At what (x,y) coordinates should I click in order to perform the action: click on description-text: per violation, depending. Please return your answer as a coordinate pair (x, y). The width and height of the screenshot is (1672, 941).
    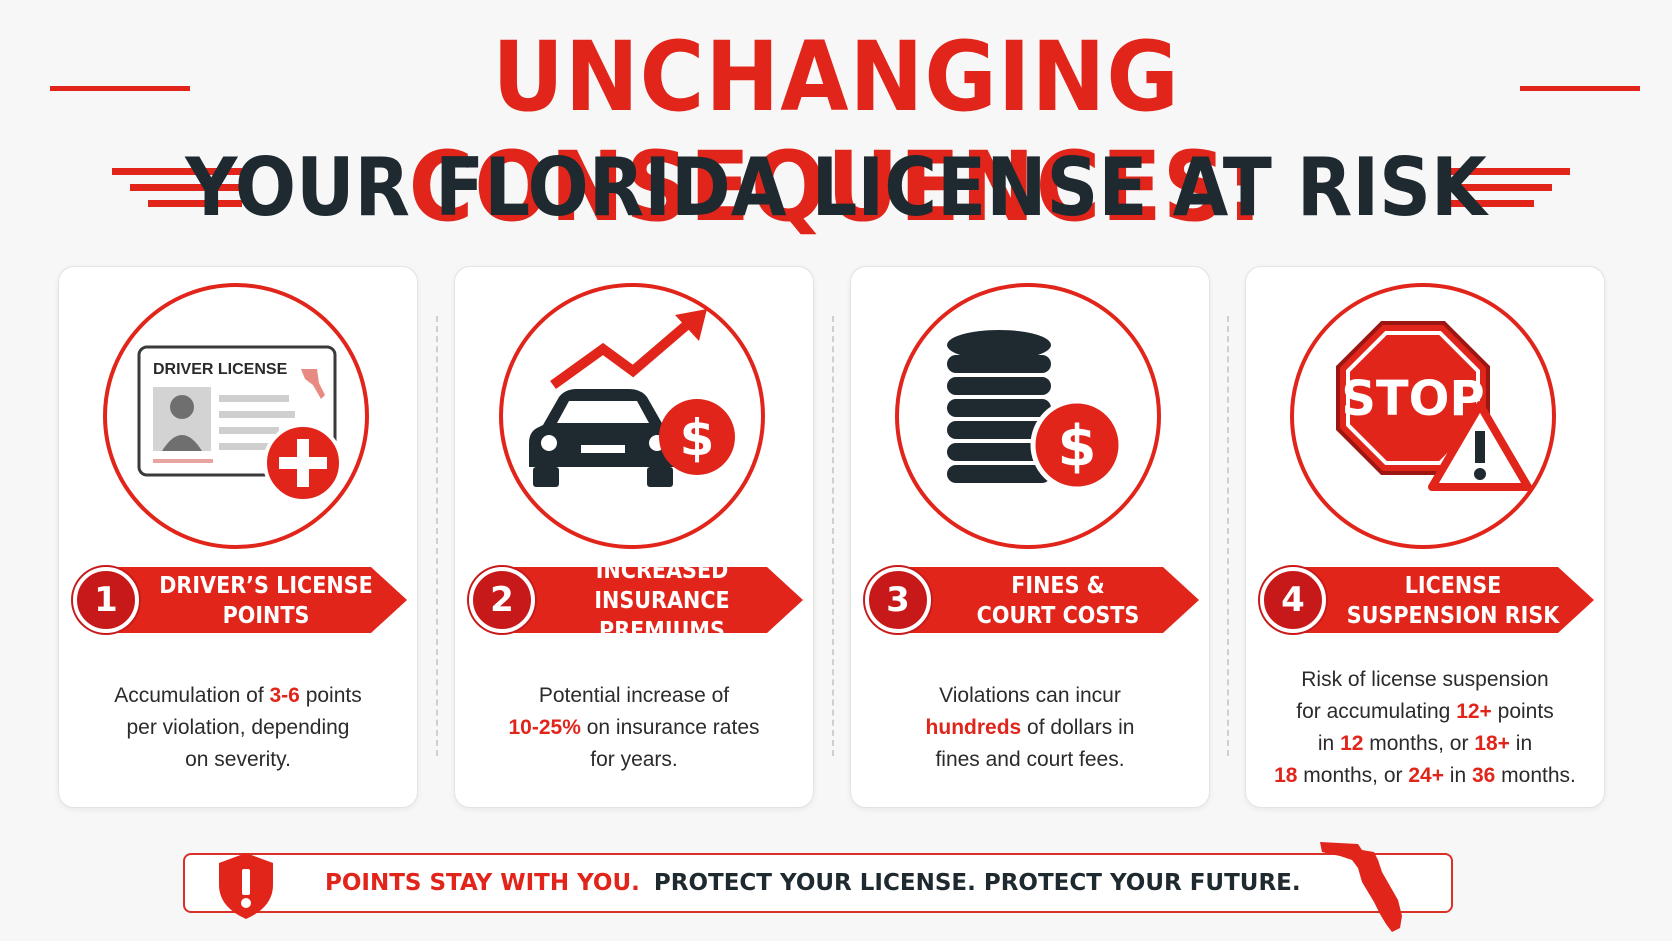
    Looking at the image, I should click on (238, 727).